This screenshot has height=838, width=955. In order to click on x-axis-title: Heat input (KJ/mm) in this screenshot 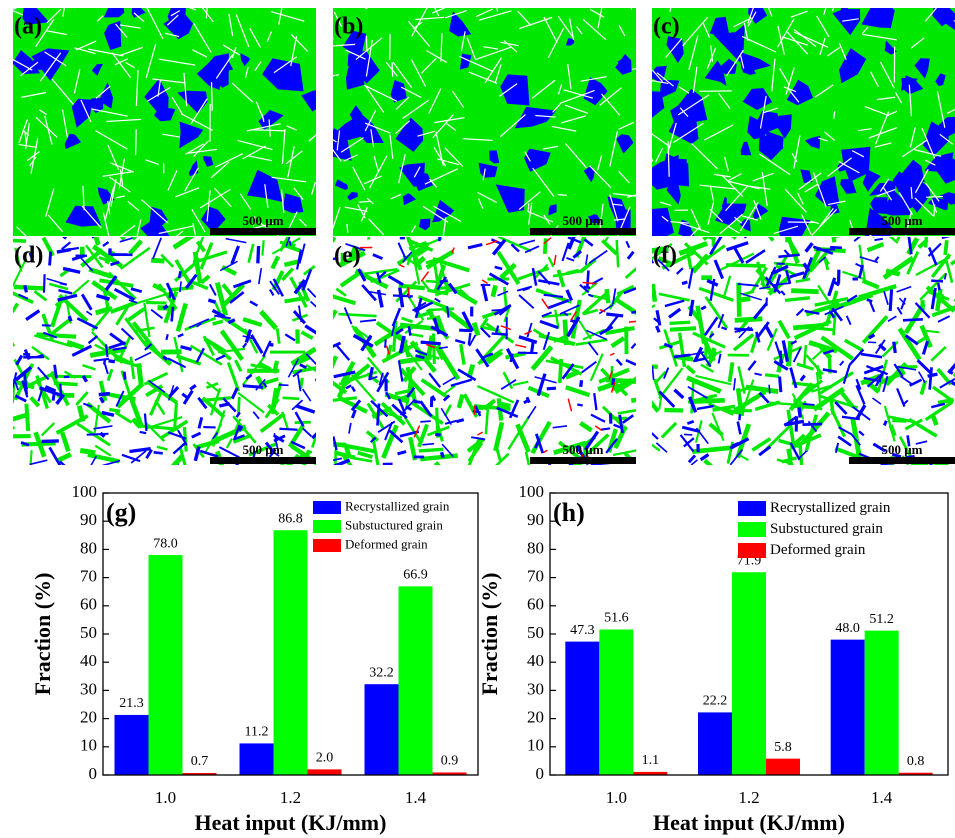, I will do `click(749, 822)`.